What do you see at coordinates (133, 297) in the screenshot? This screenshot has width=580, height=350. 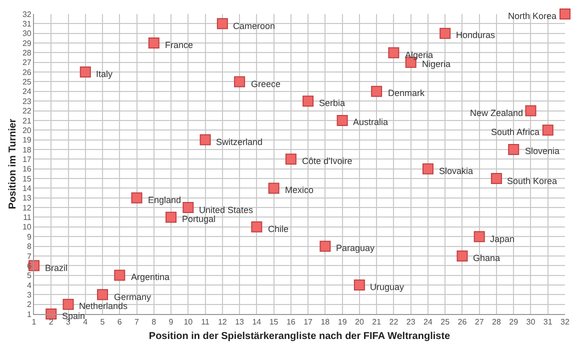 I see `annotation: Germany` at bounding box center [133, 297].